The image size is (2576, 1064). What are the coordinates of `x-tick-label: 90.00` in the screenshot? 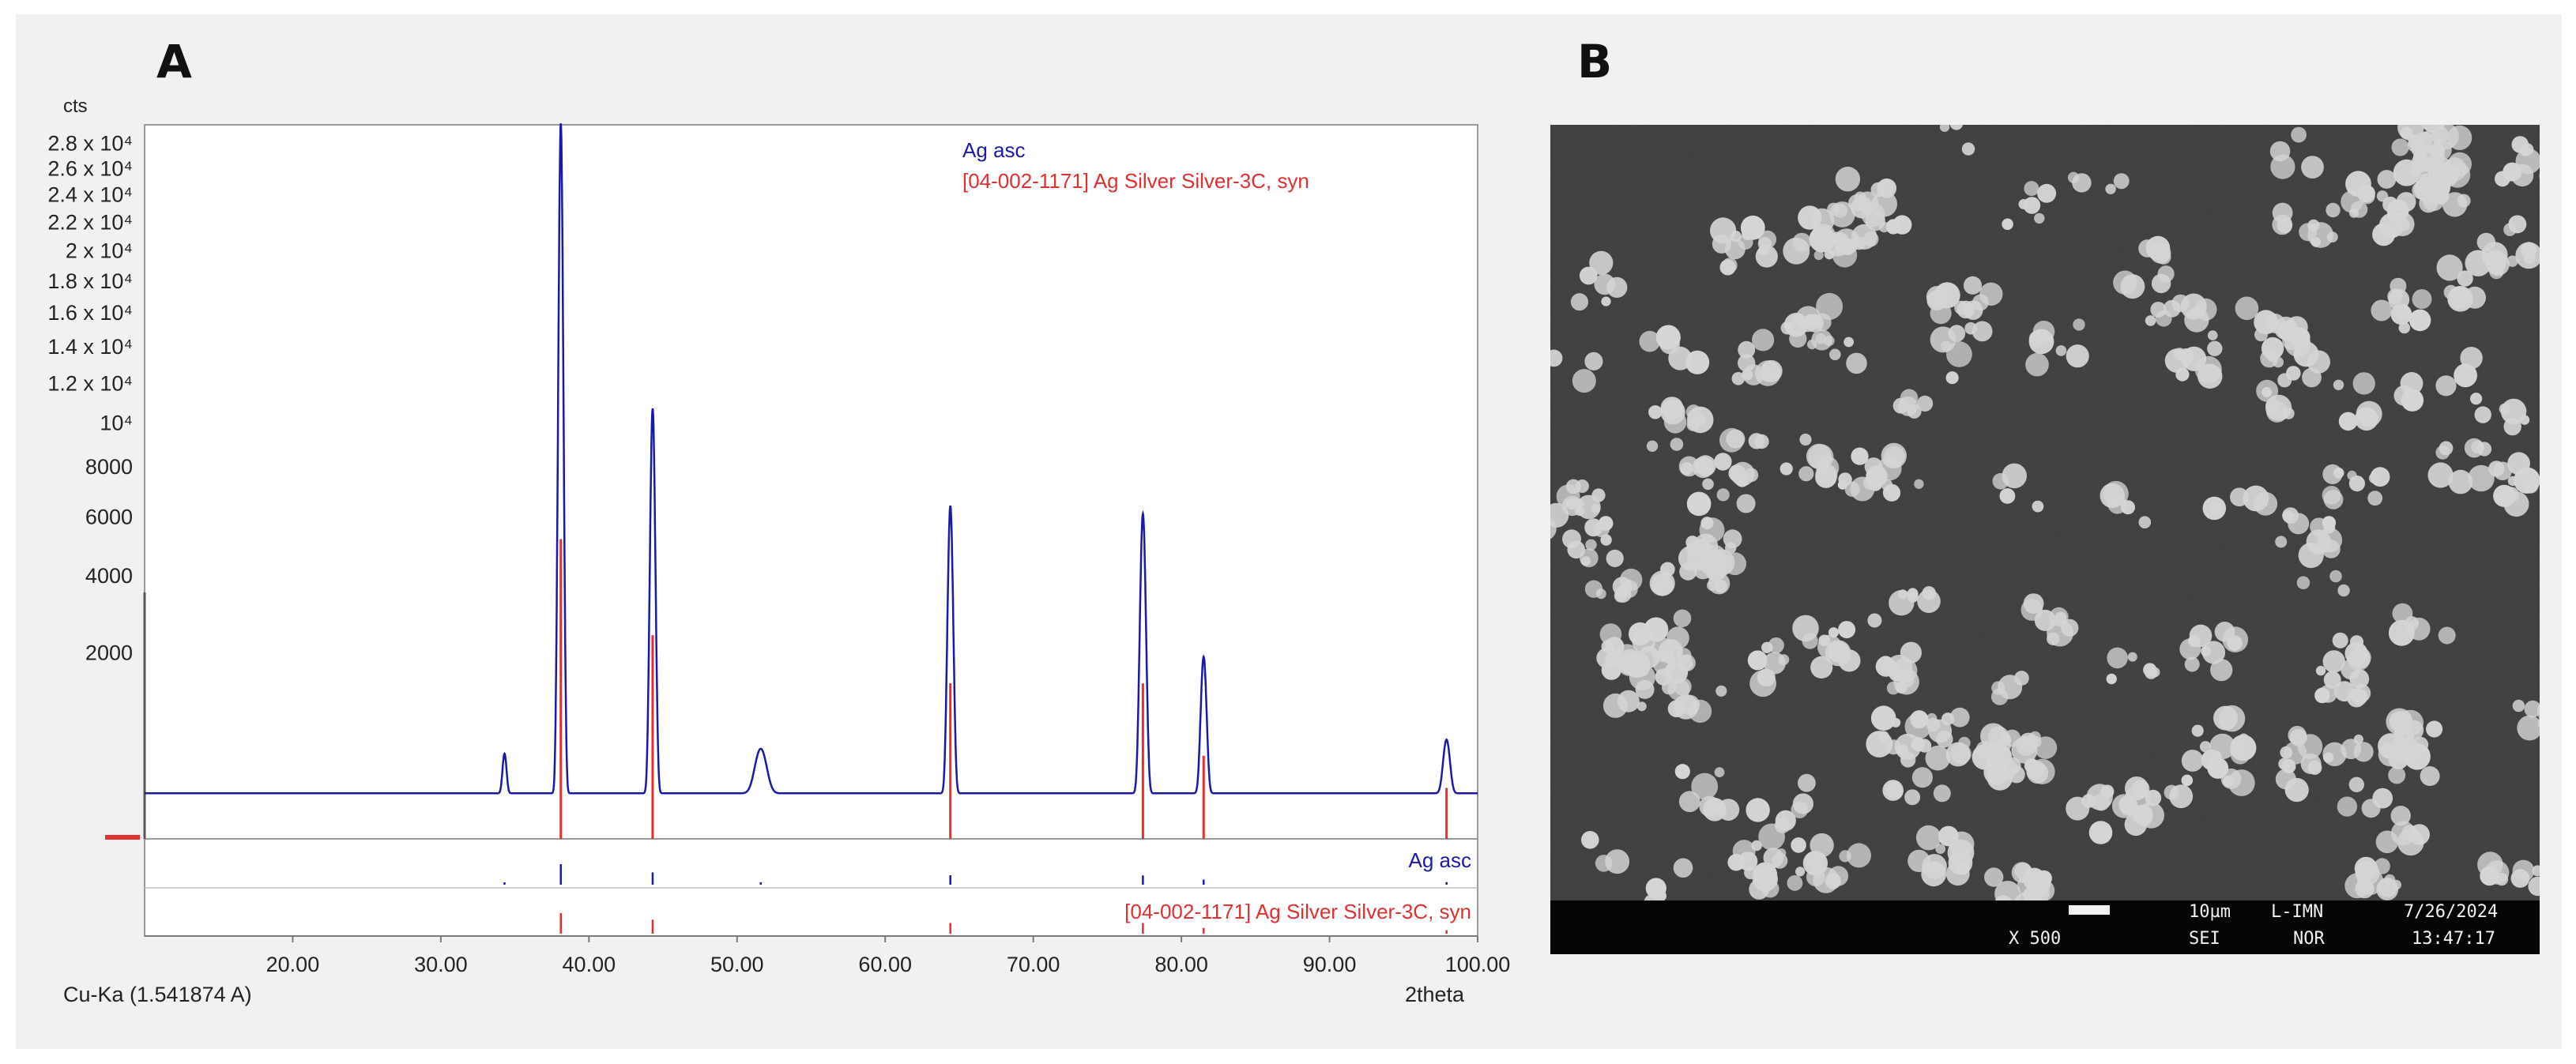 It's located at (1330, 964).